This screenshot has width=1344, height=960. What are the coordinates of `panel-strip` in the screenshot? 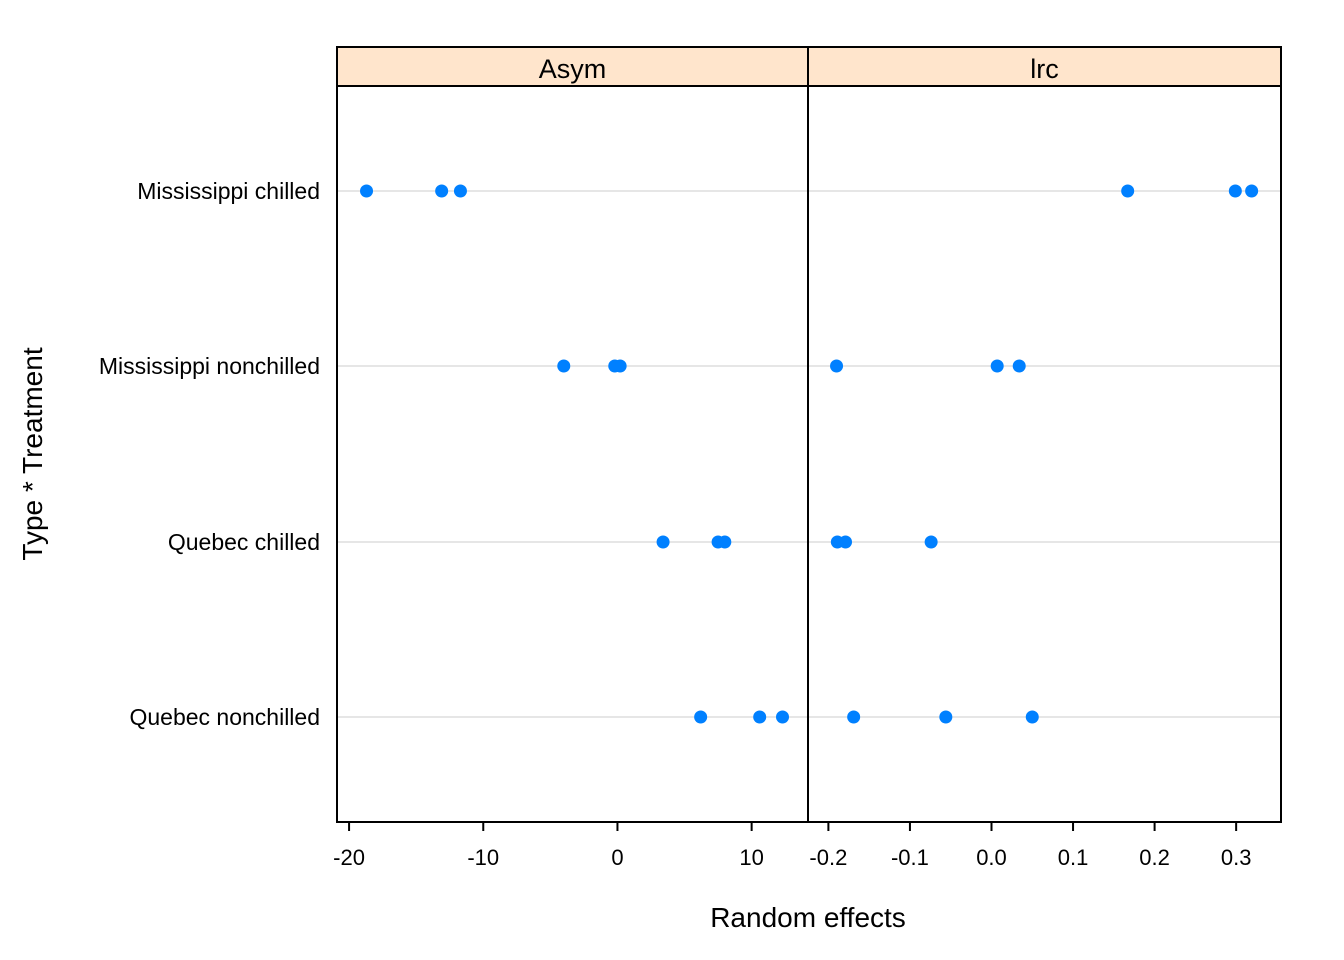 It's located at (1044, 66).